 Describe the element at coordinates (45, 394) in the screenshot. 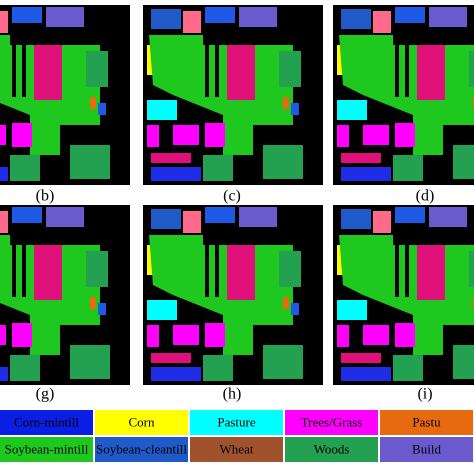

I see `panel-label: (g)` at that location.